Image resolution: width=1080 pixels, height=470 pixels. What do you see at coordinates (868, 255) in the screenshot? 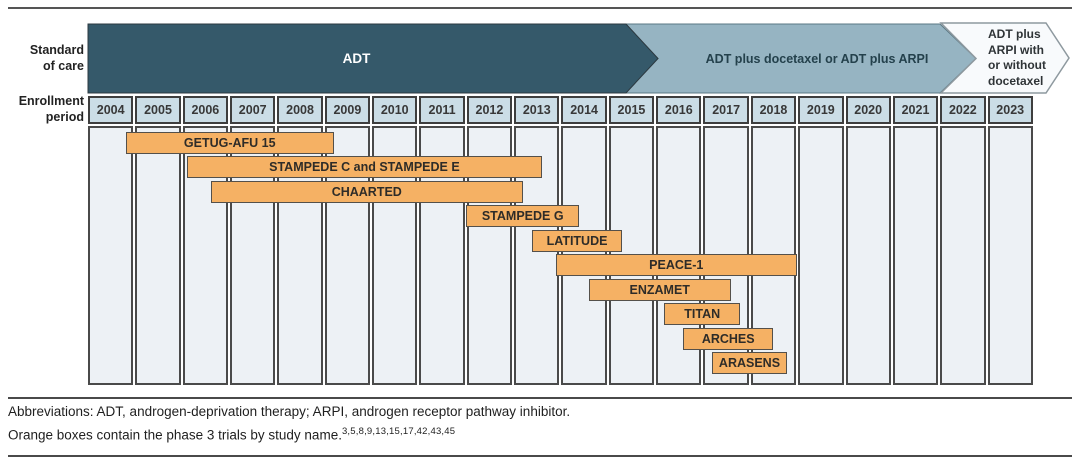
I see `grid-column-2020` at bounding box center [868, 255].